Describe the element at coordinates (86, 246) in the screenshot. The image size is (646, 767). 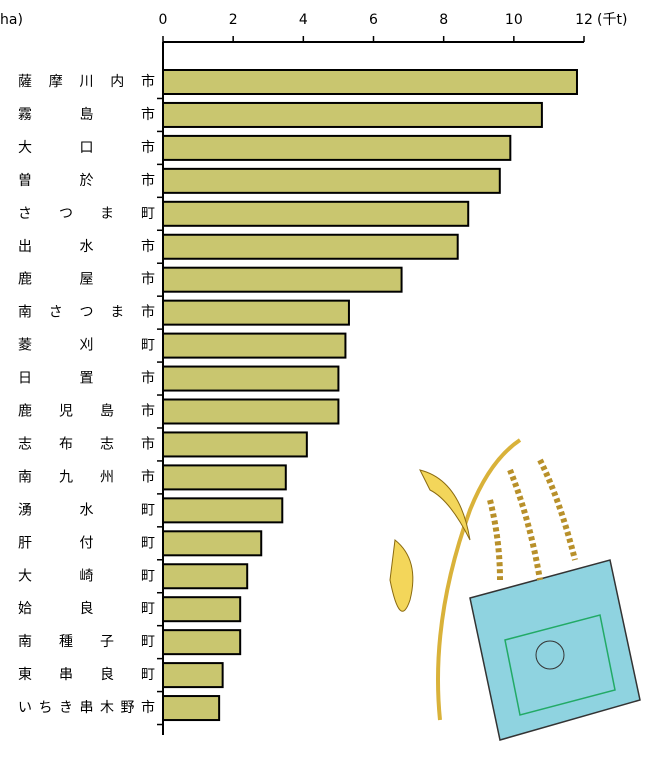
I see `y-tick-label: 出水市` at that location.